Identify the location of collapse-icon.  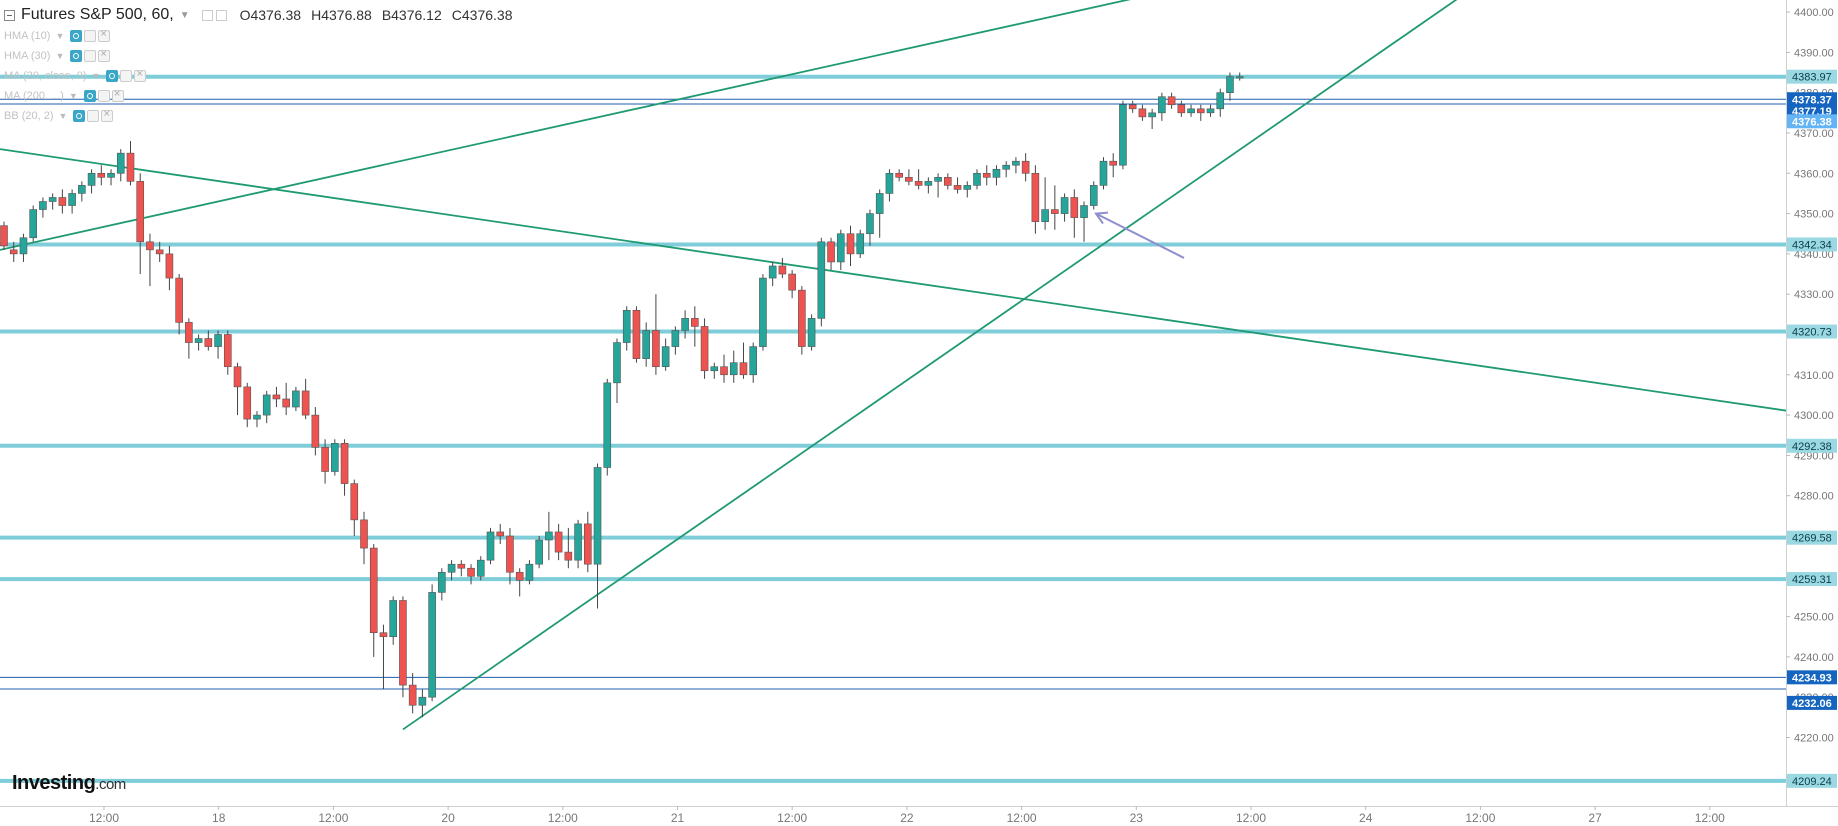
(9, 15).